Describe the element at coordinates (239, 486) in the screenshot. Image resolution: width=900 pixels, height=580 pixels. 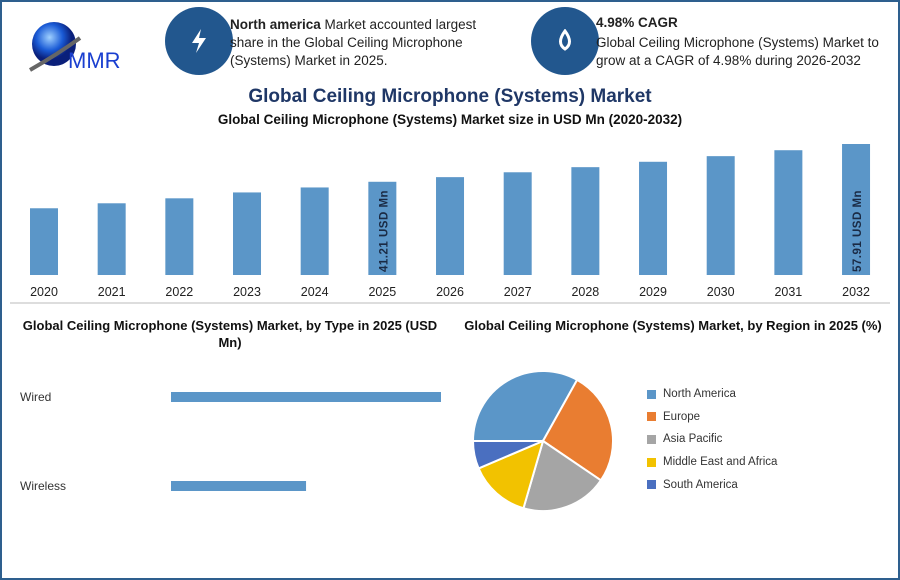
I see `bar-wireless` at that location.